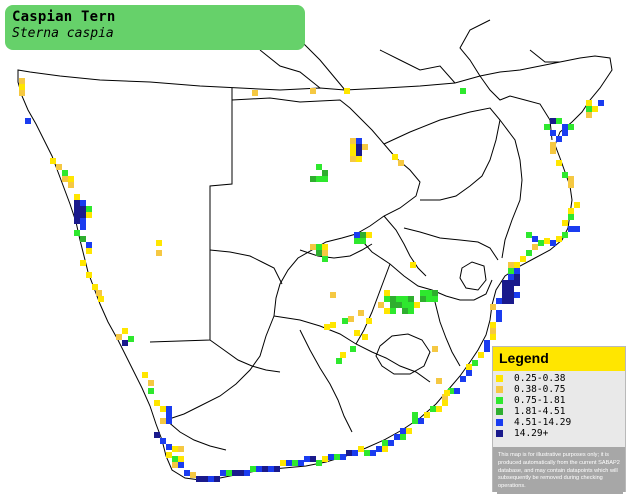 The image size is (627, 494). What do you see at coordinates (559, 400) in the screenshot?
I see `legend-item: 0.75-1.81` at bounding box center [559, 400].